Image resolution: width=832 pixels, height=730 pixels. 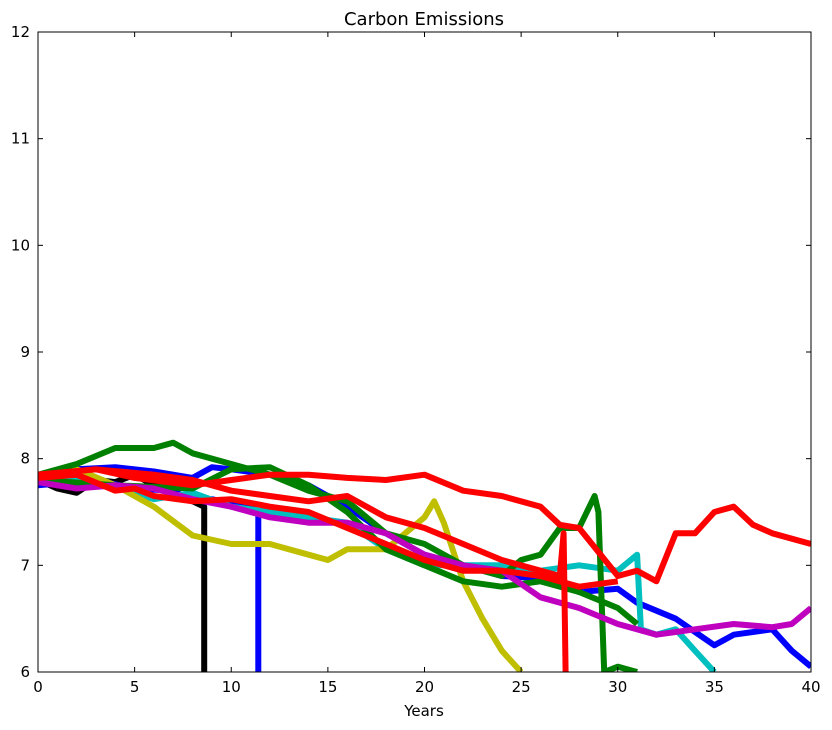 I want to click on x-tick-label: 15, so click(x=327, y=687).